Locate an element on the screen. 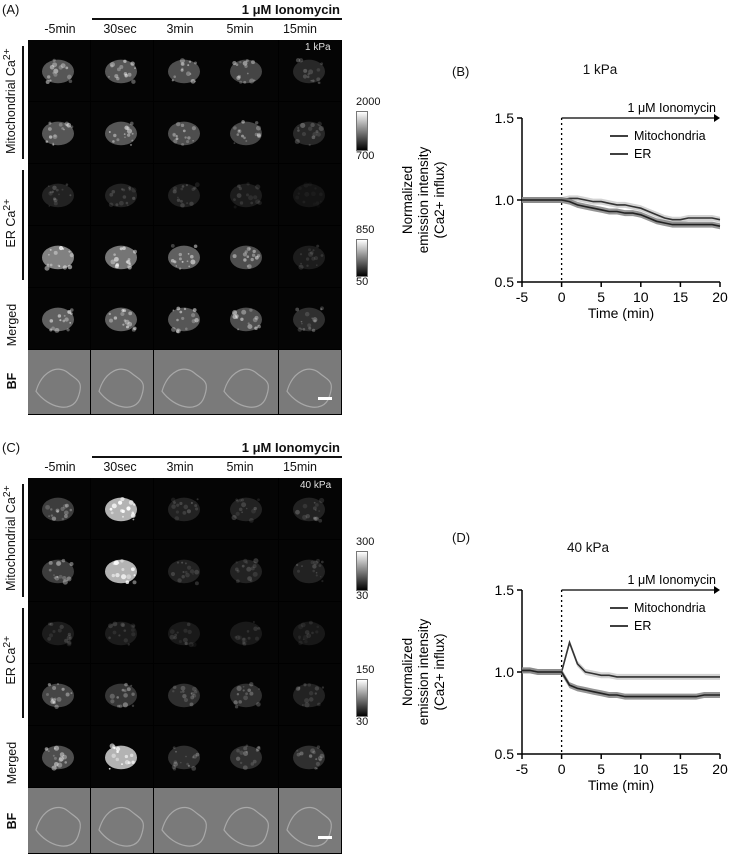  panel-a-scale-bar is located at coordinates (325, 398).